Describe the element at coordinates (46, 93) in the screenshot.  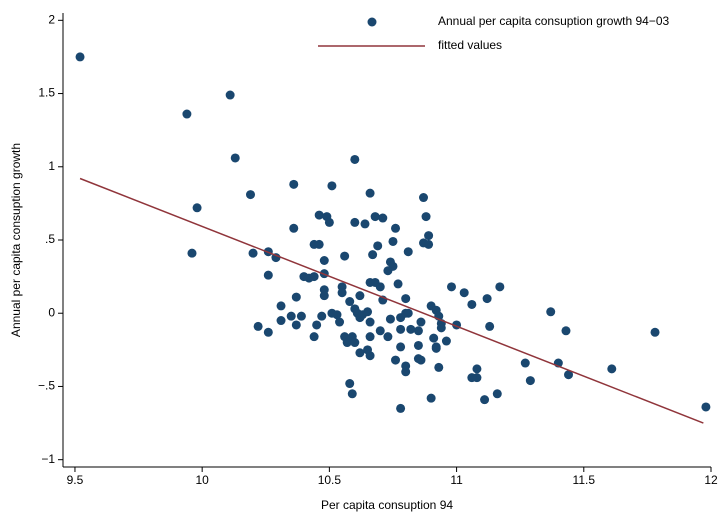
I see `y-tick-label: 1.5` at that location.